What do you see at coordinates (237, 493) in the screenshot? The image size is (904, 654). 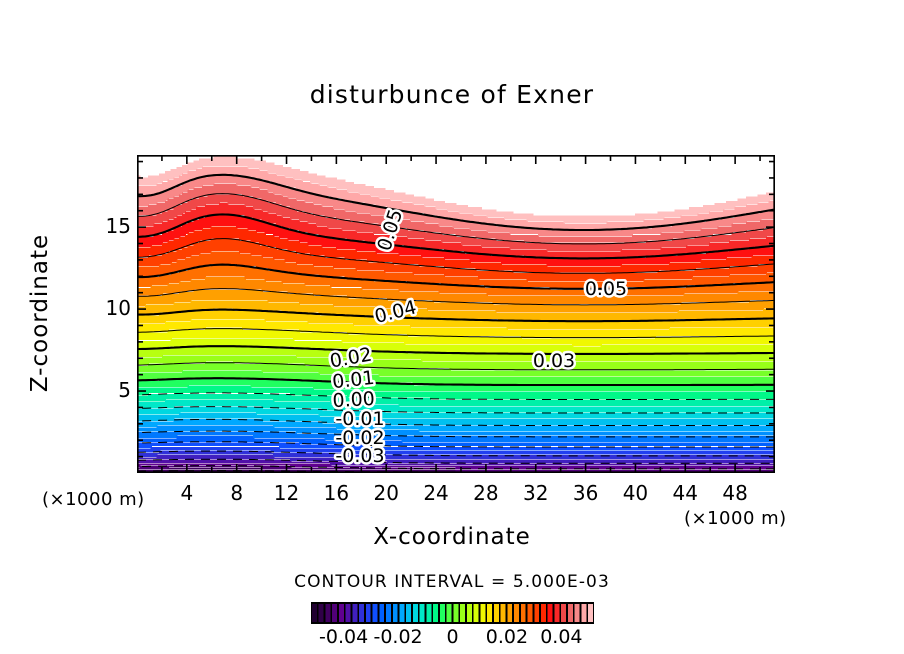 I see `x-tick-8: 8` at bounding box center [237, 493].